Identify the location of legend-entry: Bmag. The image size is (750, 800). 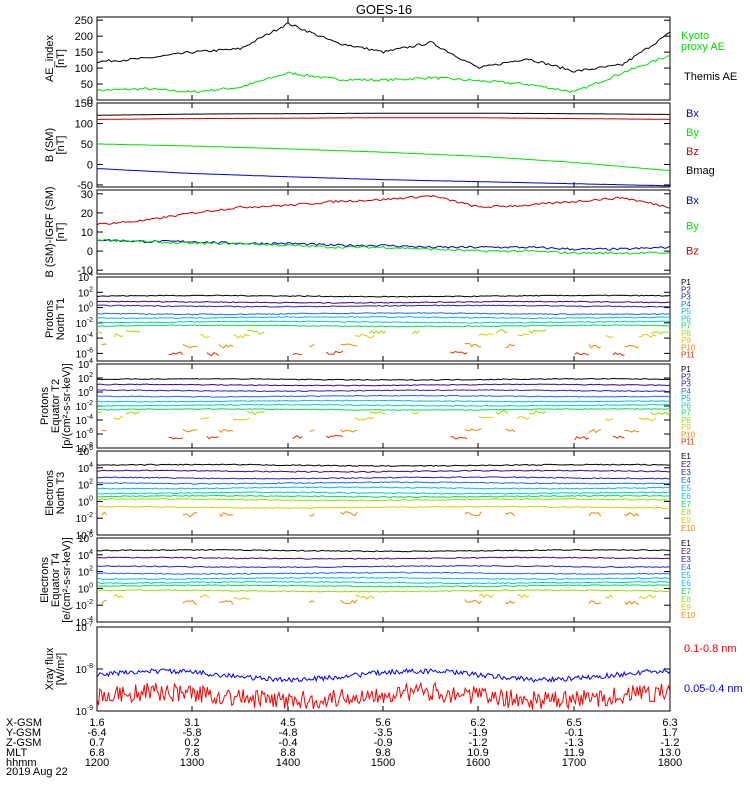
(700, 171).